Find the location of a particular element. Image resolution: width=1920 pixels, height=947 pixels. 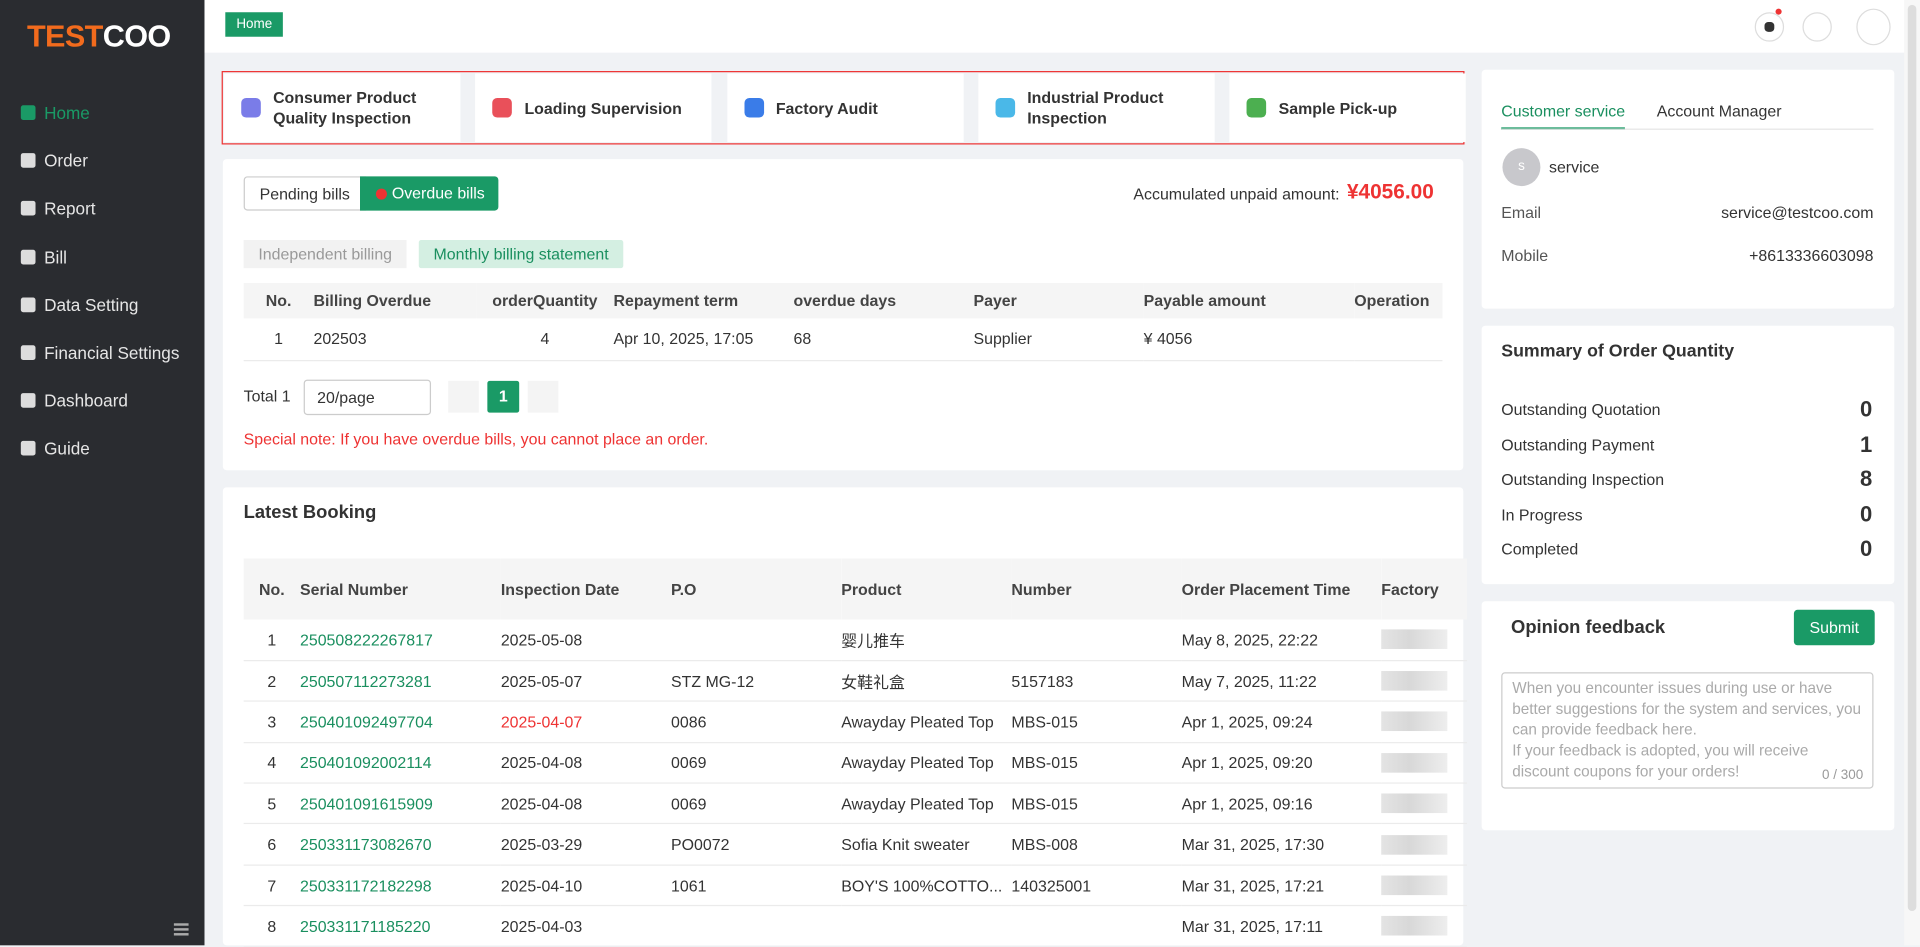

table-cell: 250331171185220 is located at coordinates (400, 926).